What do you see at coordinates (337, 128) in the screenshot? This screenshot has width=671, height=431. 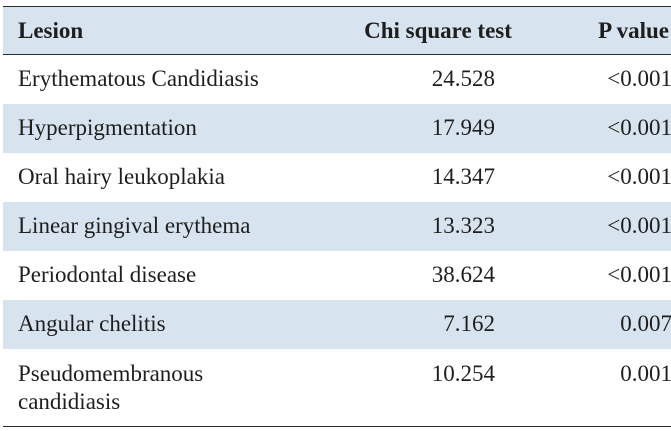 I see `table-row: Hyperpigmentation 17.949 <0.001` at bounding box center [337, 128].